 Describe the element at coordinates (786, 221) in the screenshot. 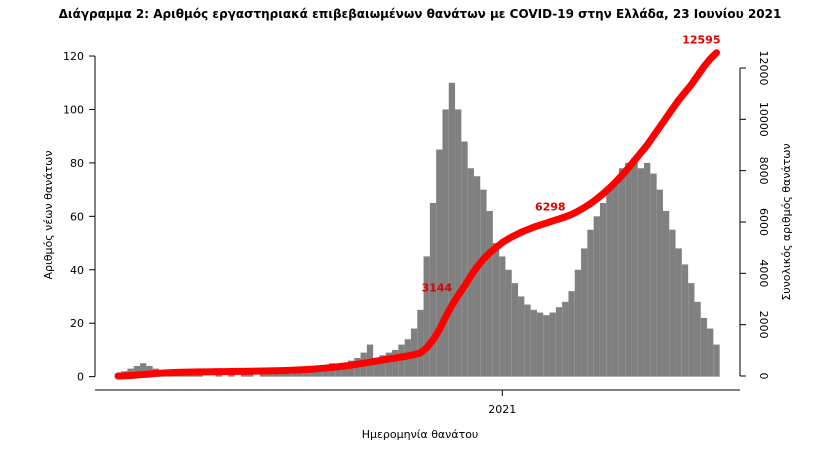

I see `y2-axis-title: Συνολικός αριθμός θανάτων` at that location.